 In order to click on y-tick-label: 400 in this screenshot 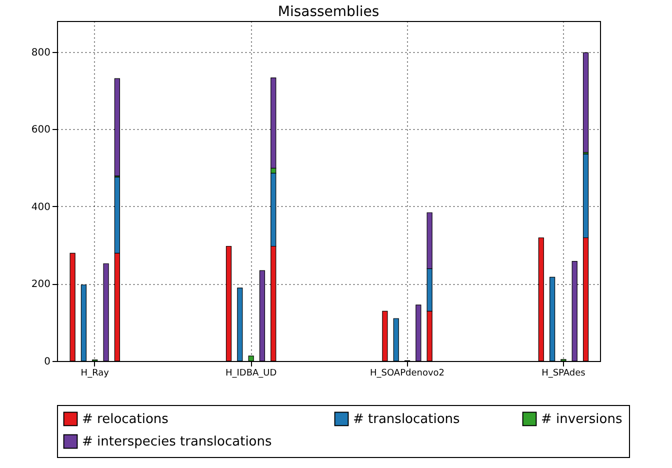, I will do `click(40, 207)`.